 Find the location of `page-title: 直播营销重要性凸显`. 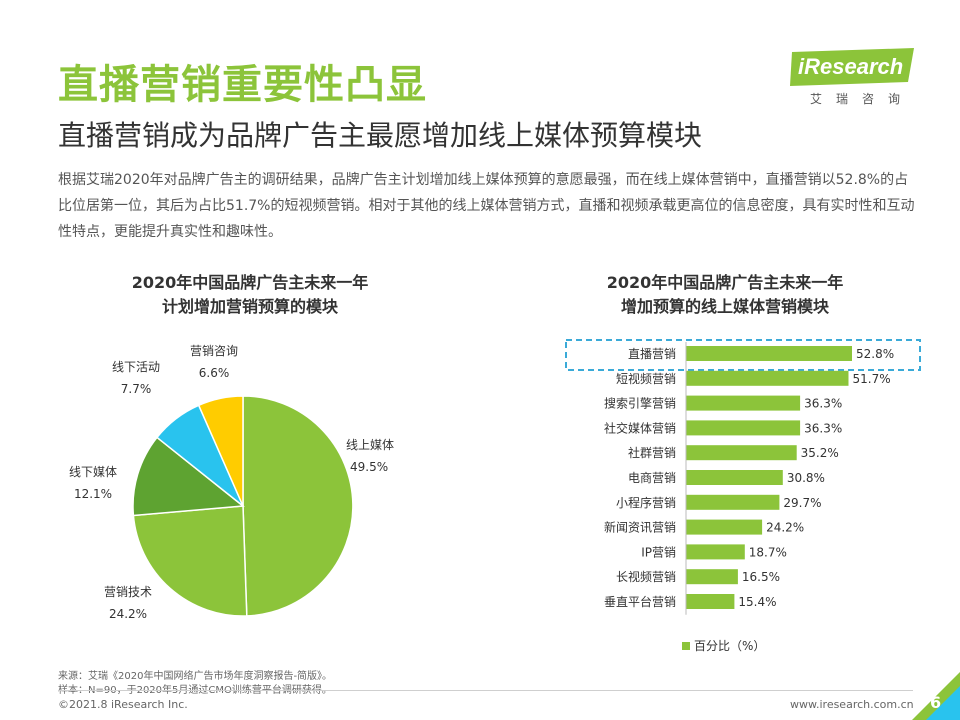

page-title: 直播营销重要性凸显 is located at coordinates (242, 85).